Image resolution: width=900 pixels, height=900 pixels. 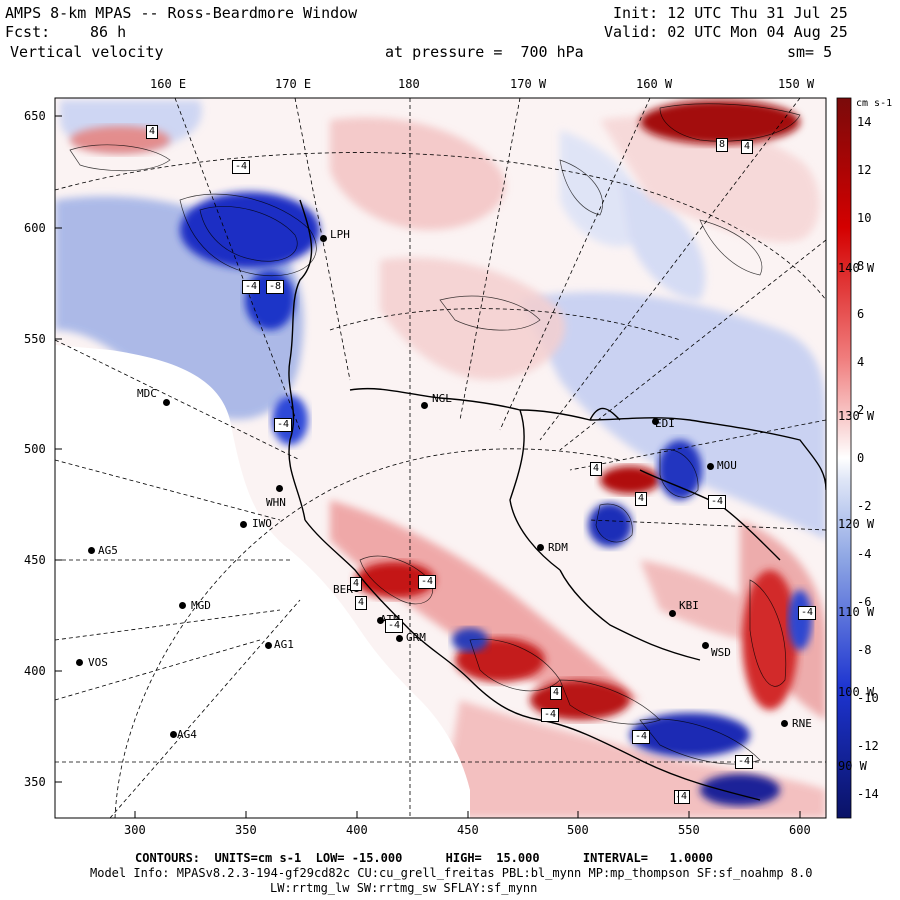 What do you see at coordinates (108, 32) in the screenshot?
I see `fcst-value: 86 h` at bounding box center [108, 32].